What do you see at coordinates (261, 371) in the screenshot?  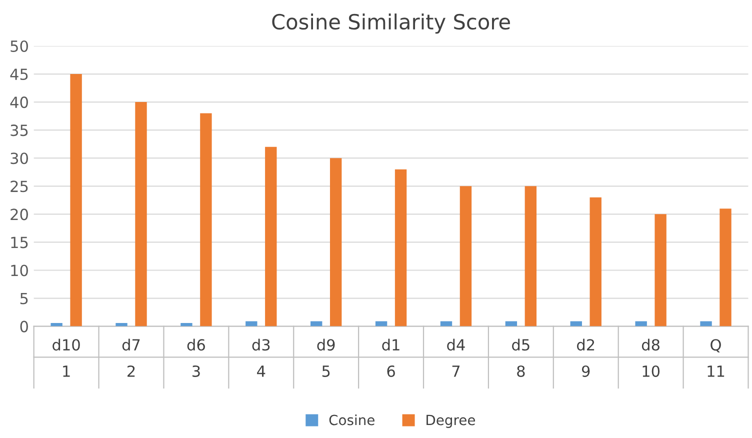 I see `text: 4` at bounding box center [261, 371].